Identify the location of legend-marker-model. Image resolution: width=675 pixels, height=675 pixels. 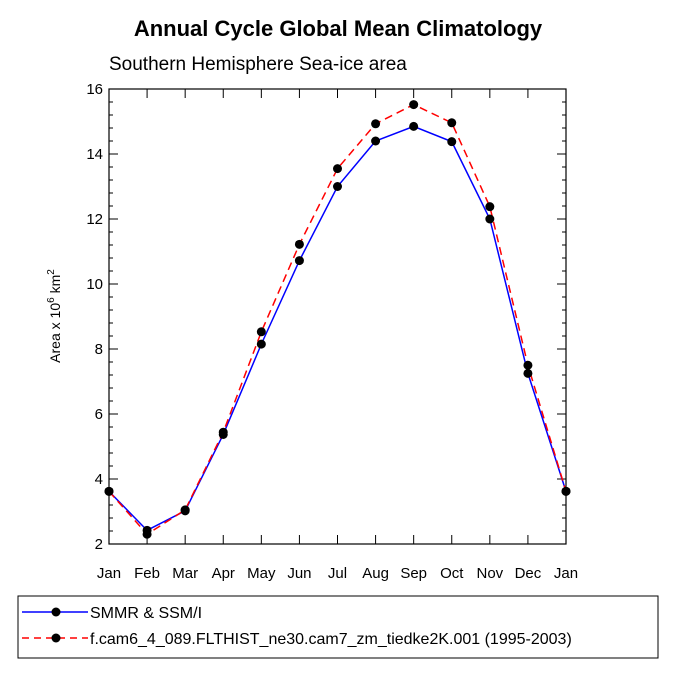
(56, 638).